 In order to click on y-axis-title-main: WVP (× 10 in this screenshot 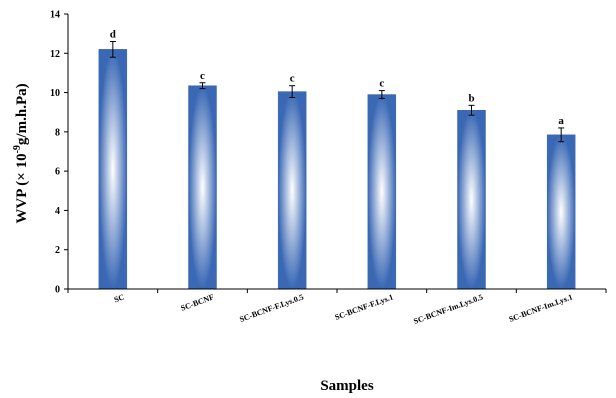, I will do `click(22, 188)`.